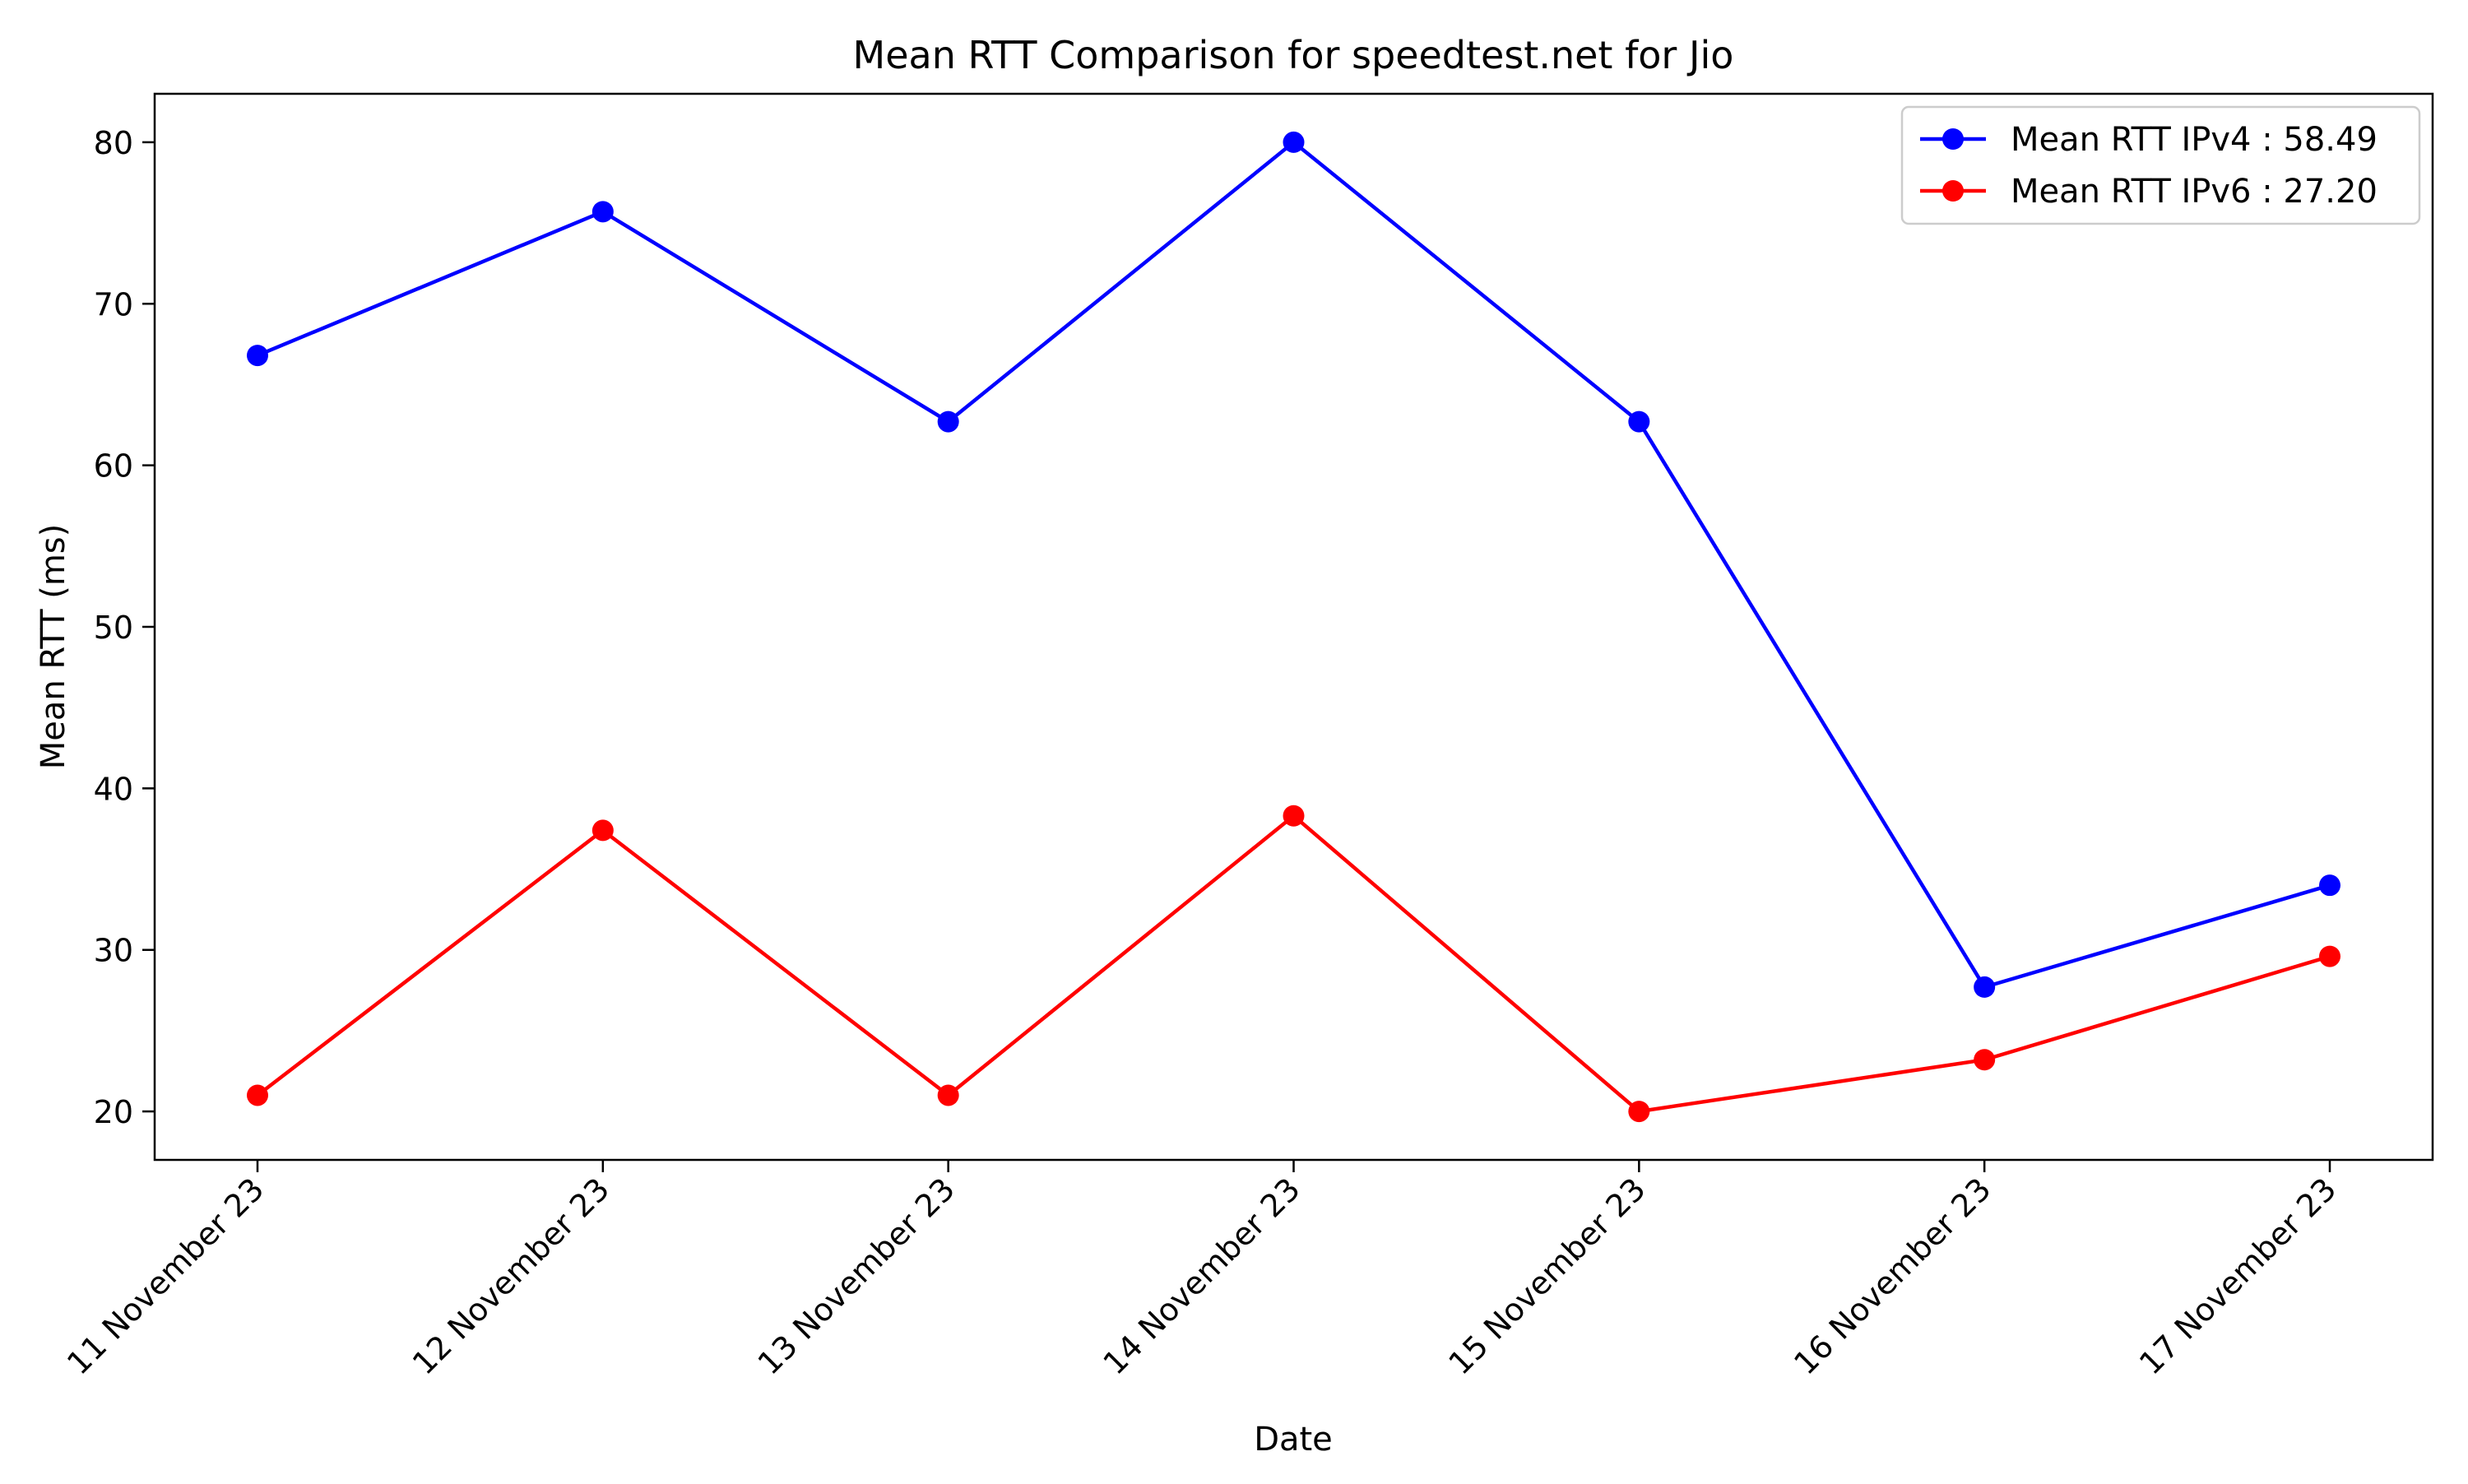 The image size is (2468, 1484). Describe the element at coordinates (2194, 140) in the screenshot. I see `legend-label: Mean RTT IPv4 : 58.49` at that location.